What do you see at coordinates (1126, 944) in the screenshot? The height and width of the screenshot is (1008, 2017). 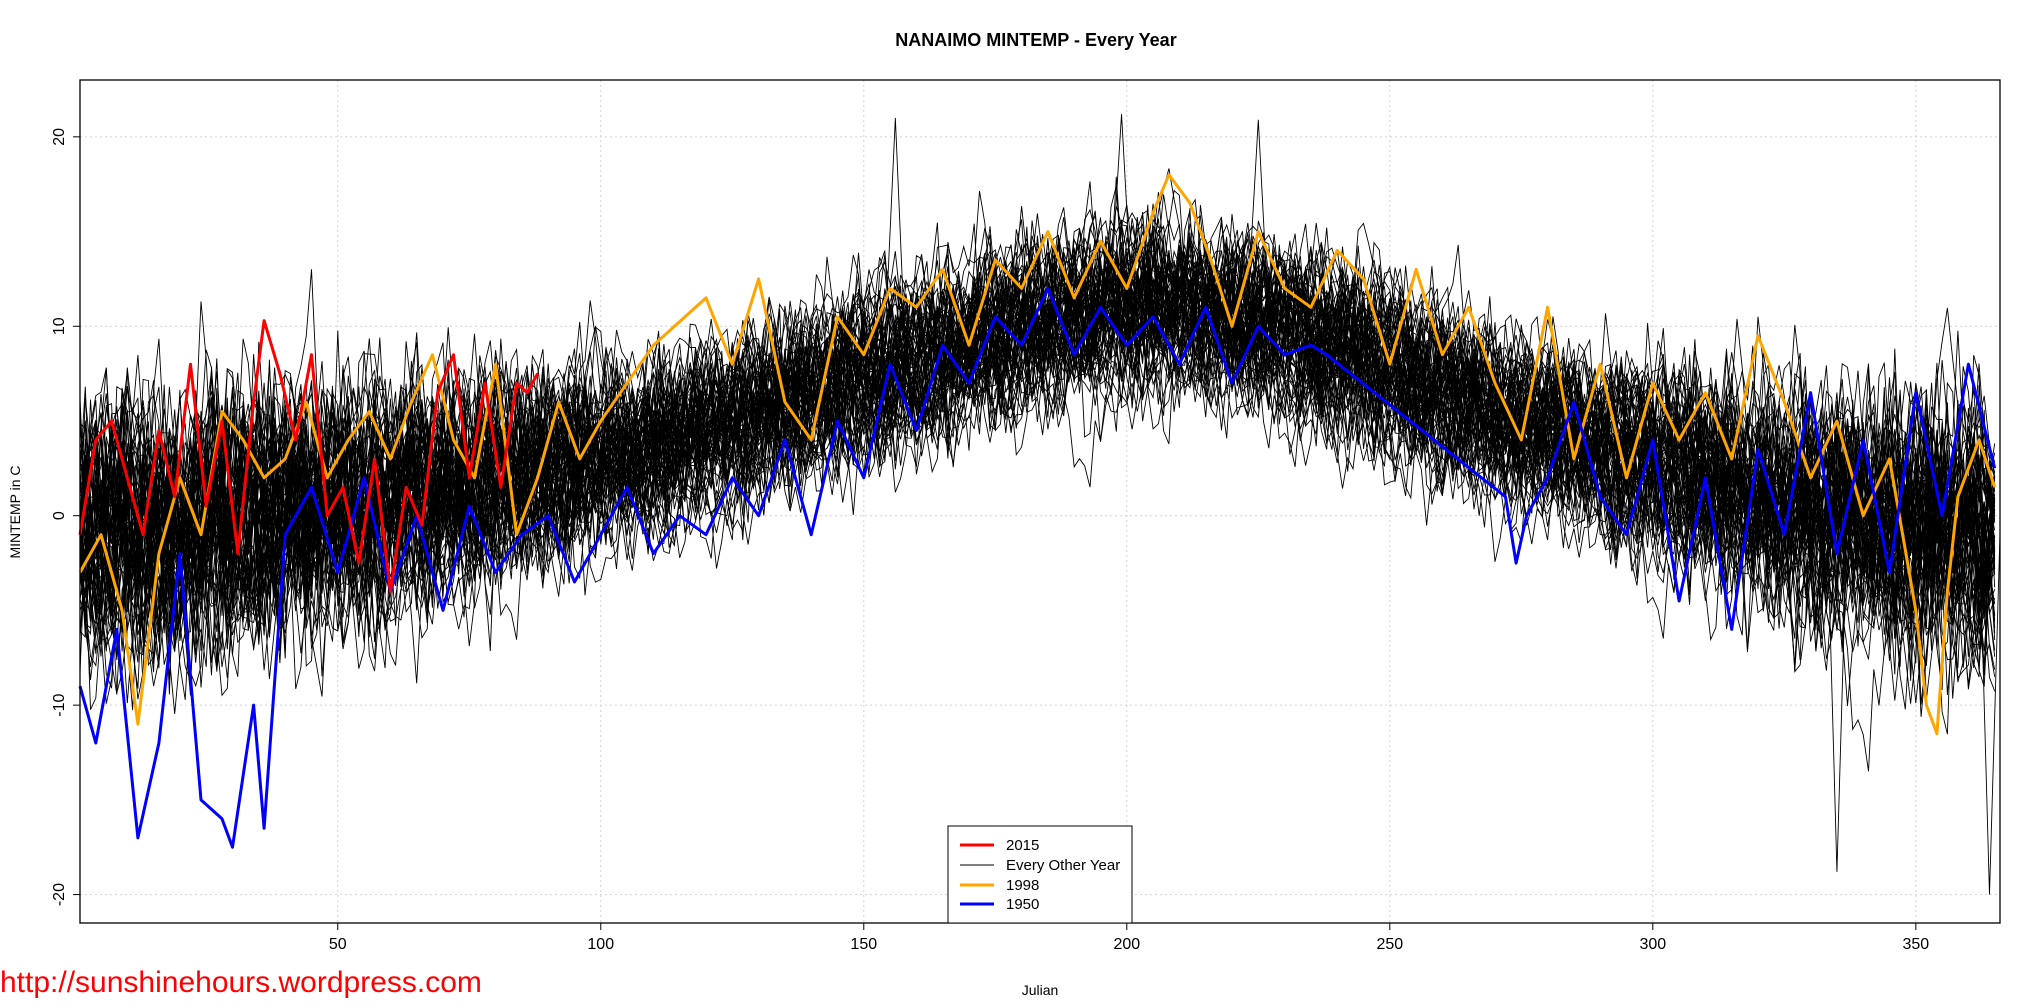 I see `x-tick-label-3: 200` at bounding box center [1126, 944].